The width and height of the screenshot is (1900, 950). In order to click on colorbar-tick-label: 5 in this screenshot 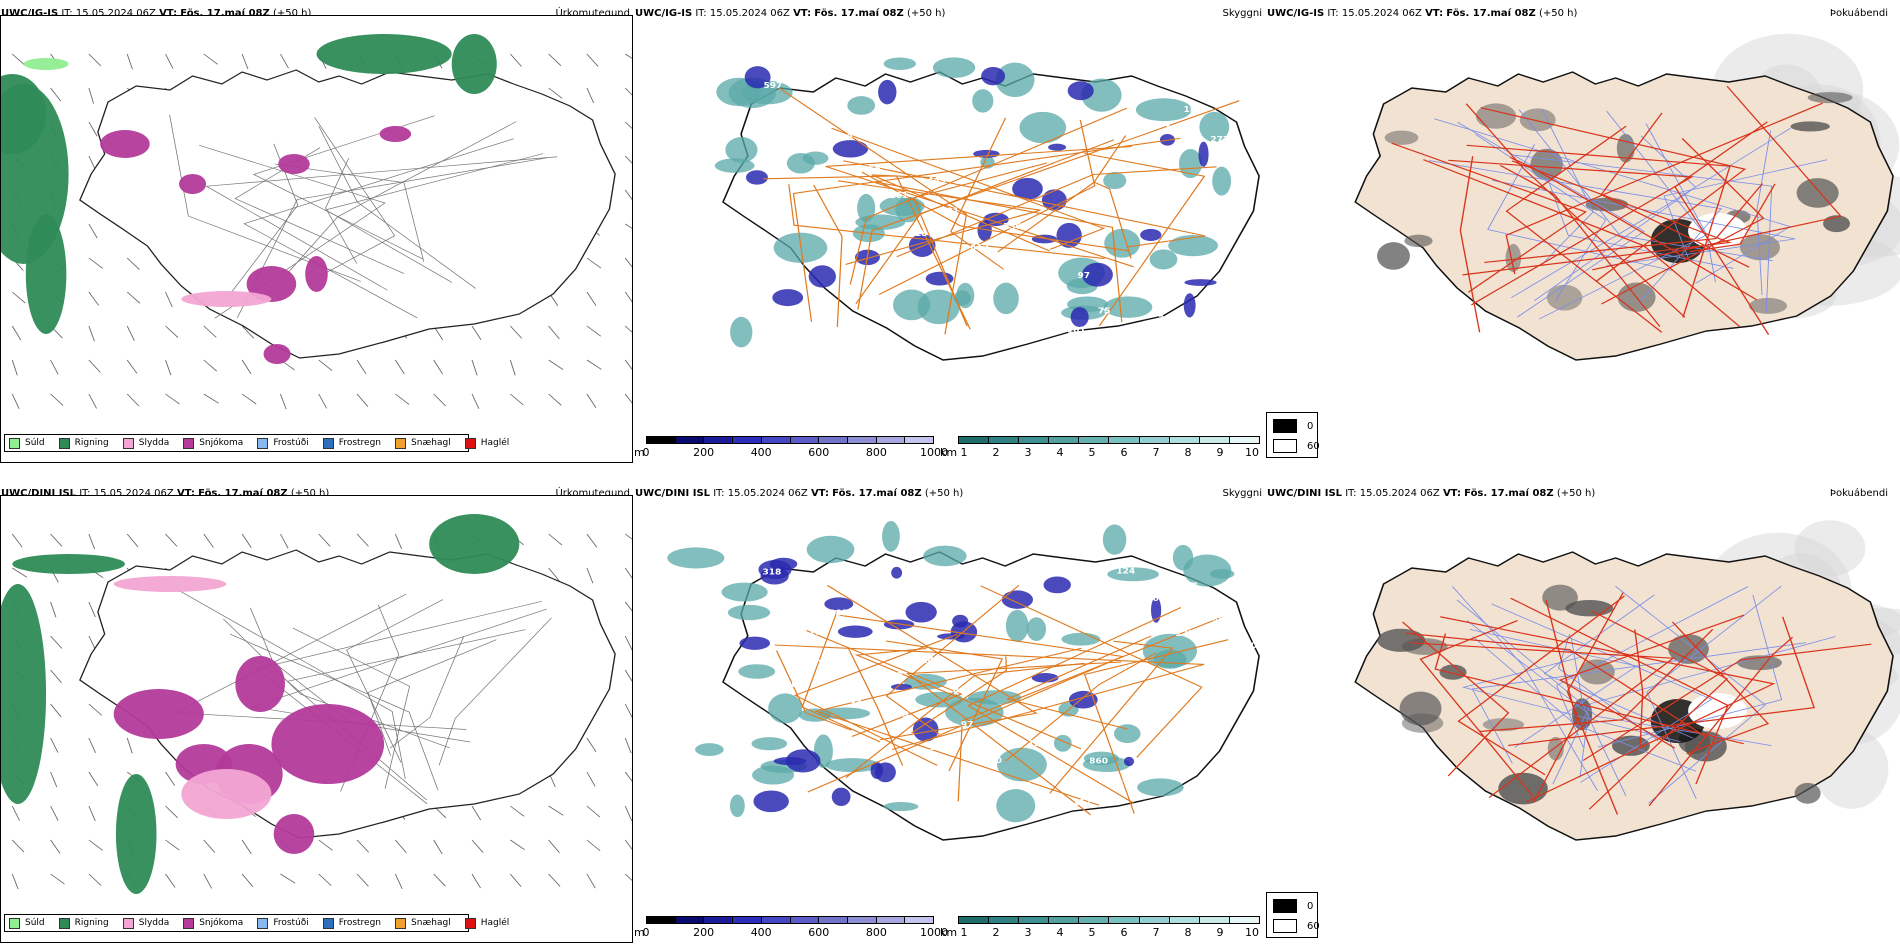, I will do `click(1092, 452)`.